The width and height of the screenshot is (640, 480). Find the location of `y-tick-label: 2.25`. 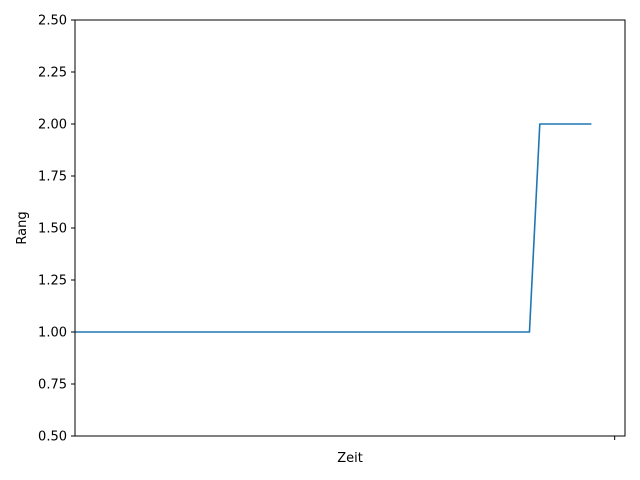

y-tick-label: 2.25 is located at coordinates (52, 73).